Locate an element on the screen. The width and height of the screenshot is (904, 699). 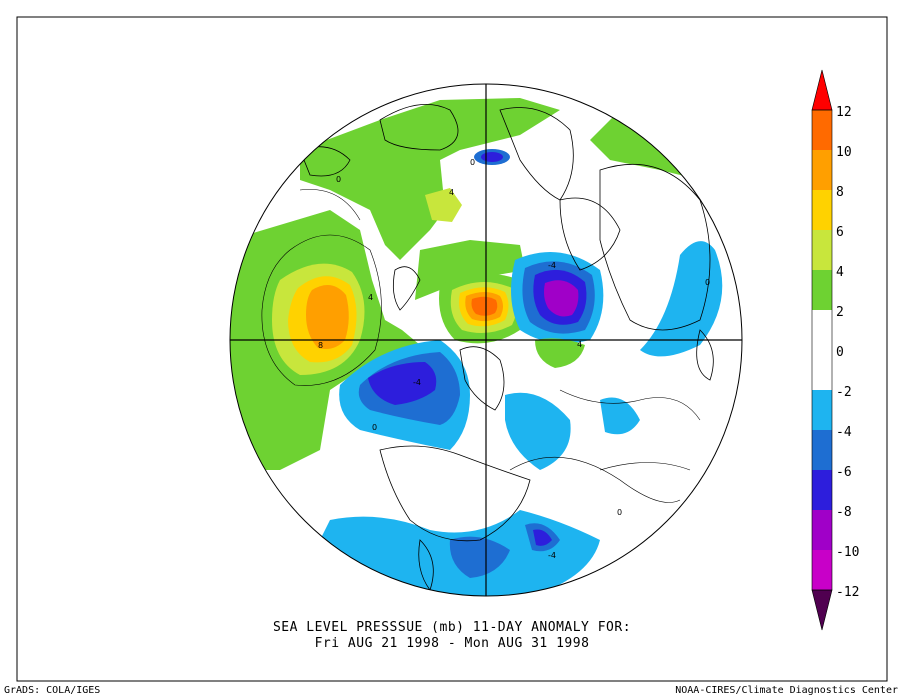
colorbar-tick-label: -8 is located at coordinates (844, 512).